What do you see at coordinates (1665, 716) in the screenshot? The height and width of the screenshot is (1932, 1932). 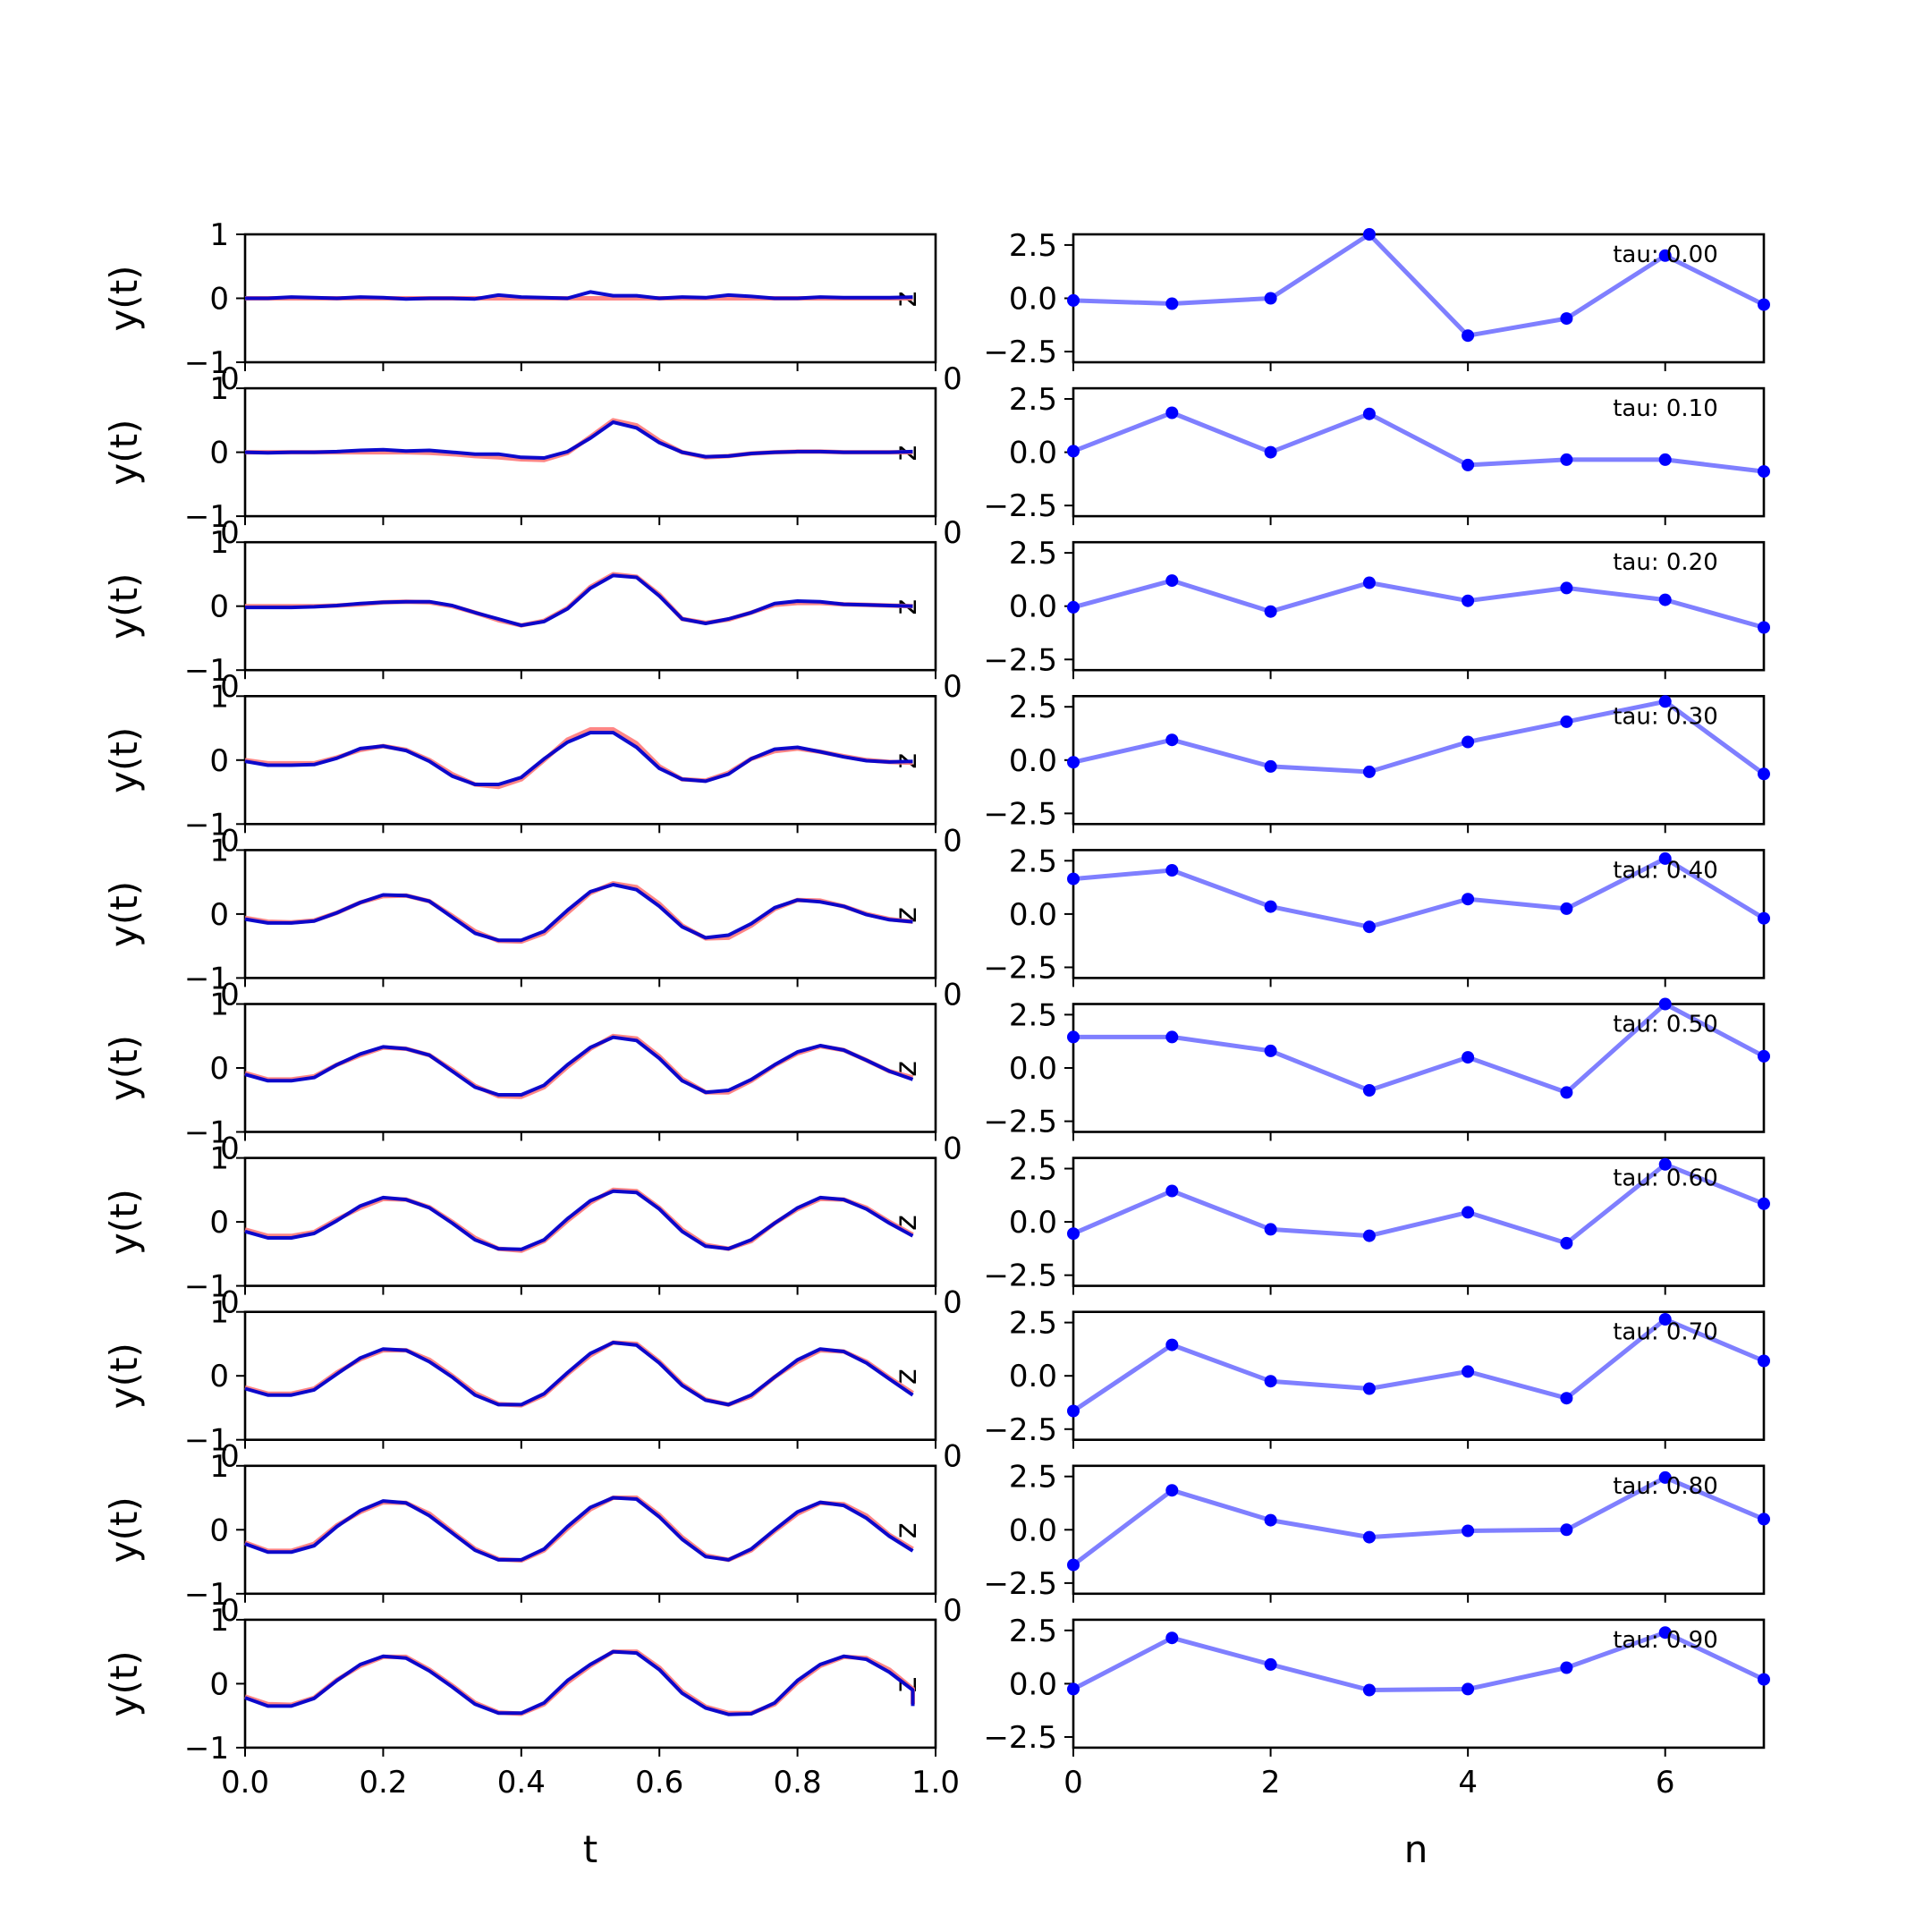 I see `tau-label: tau: 0.30` at bounding box center [1665, 716].